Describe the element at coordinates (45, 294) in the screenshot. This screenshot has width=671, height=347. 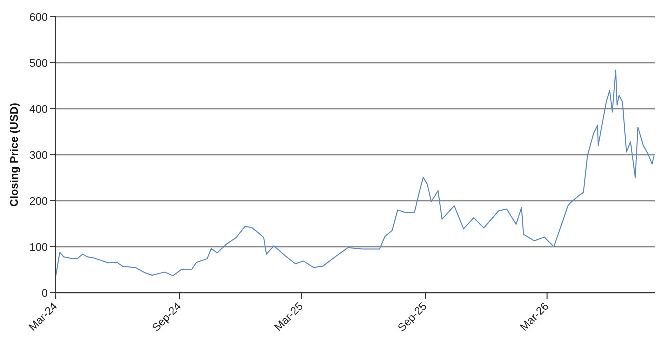
I see `y-tick-label: 0` at that location.